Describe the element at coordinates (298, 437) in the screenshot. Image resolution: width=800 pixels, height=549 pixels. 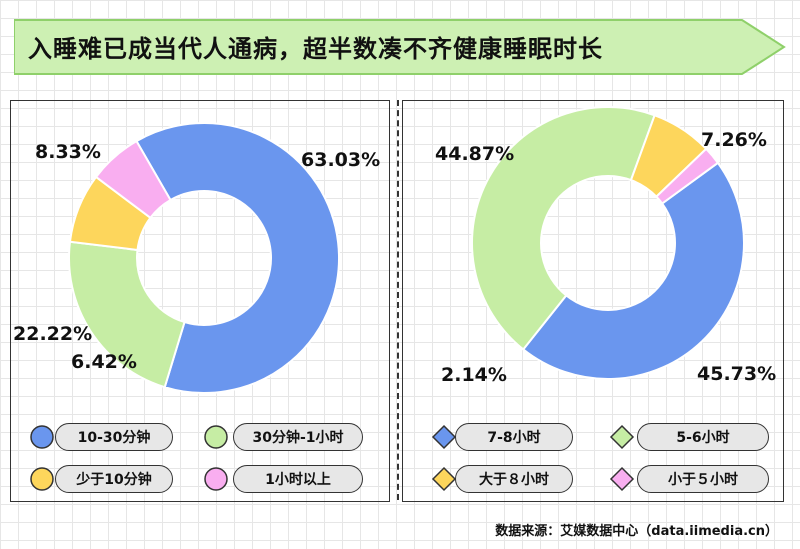
I see `legend-label-2: 30分钟-1小时` at that location.